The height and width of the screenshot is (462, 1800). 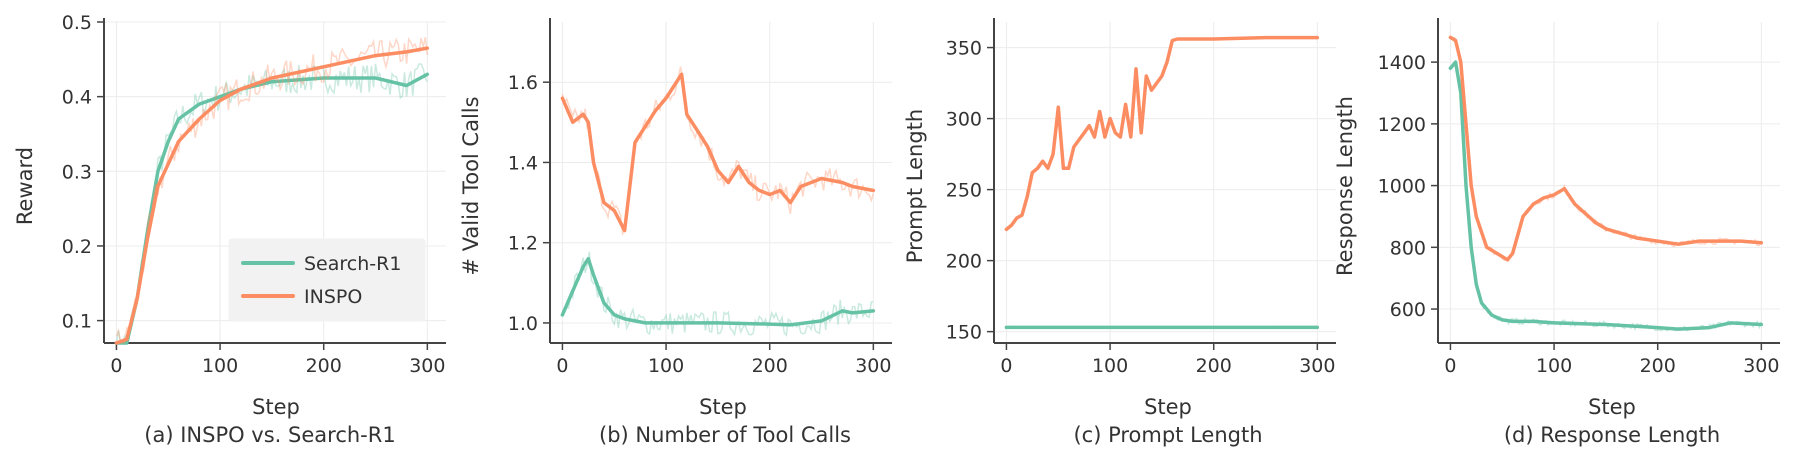 What do you see at coordinates (77, 98) in the screenshot?
I see `y-tick-label: 0.4` at bounding box center [77, 98].